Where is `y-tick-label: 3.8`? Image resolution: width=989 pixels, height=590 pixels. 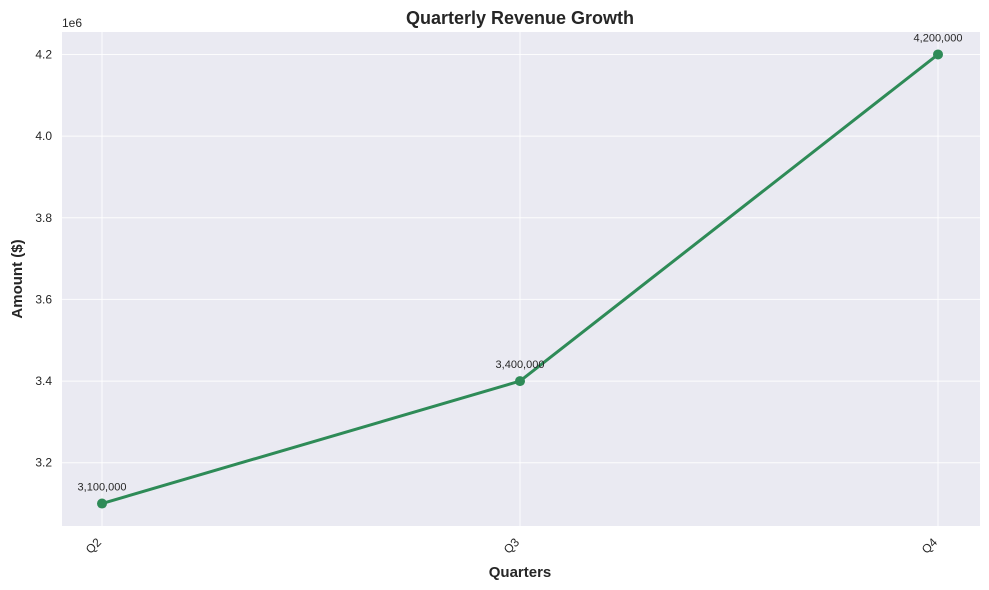 y-tick-label: 3.8 is located at coordinates (43, 218).